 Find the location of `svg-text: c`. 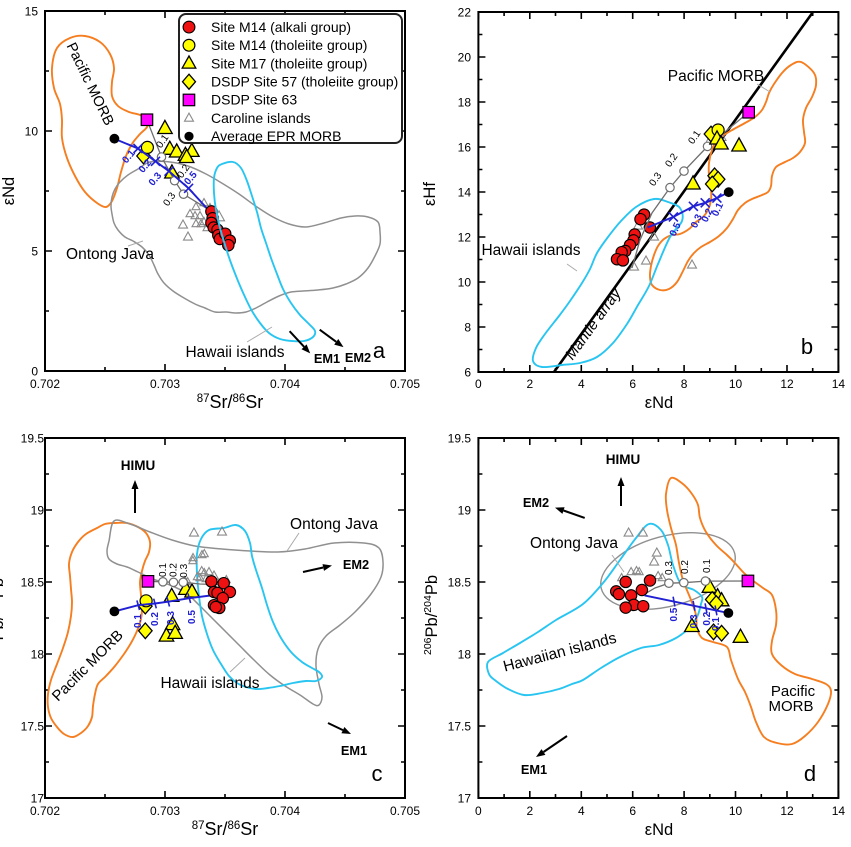

svg-text: c is located at coordinates (377, 773).